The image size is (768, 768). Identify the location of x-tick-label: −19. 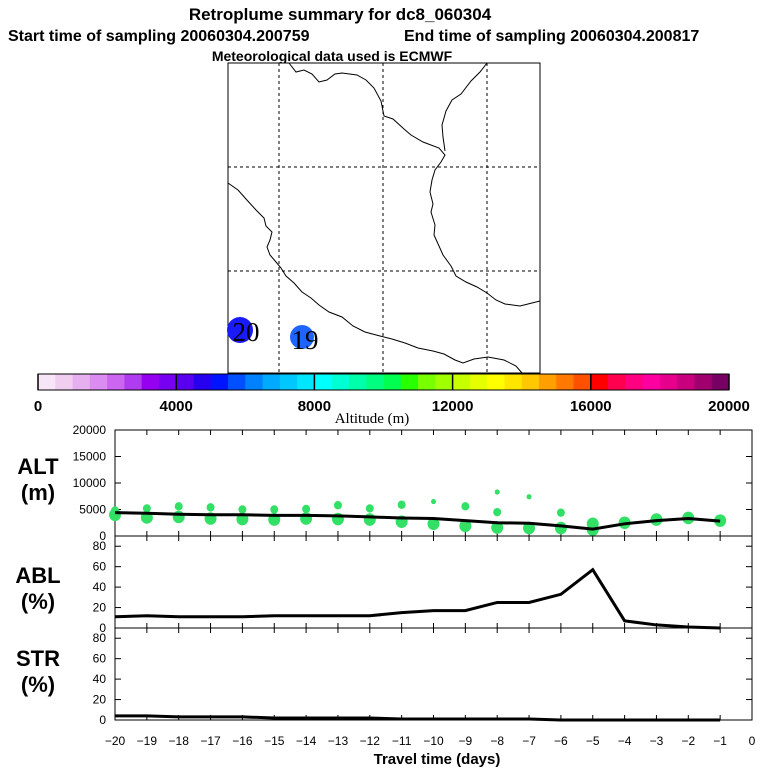
(147, 741).